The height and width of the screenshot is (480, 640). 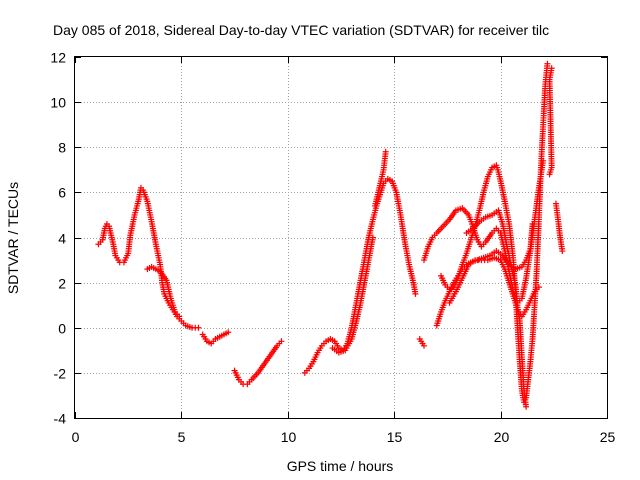 I want to click on y-tick-label: 4, so click(x=62, y=239).